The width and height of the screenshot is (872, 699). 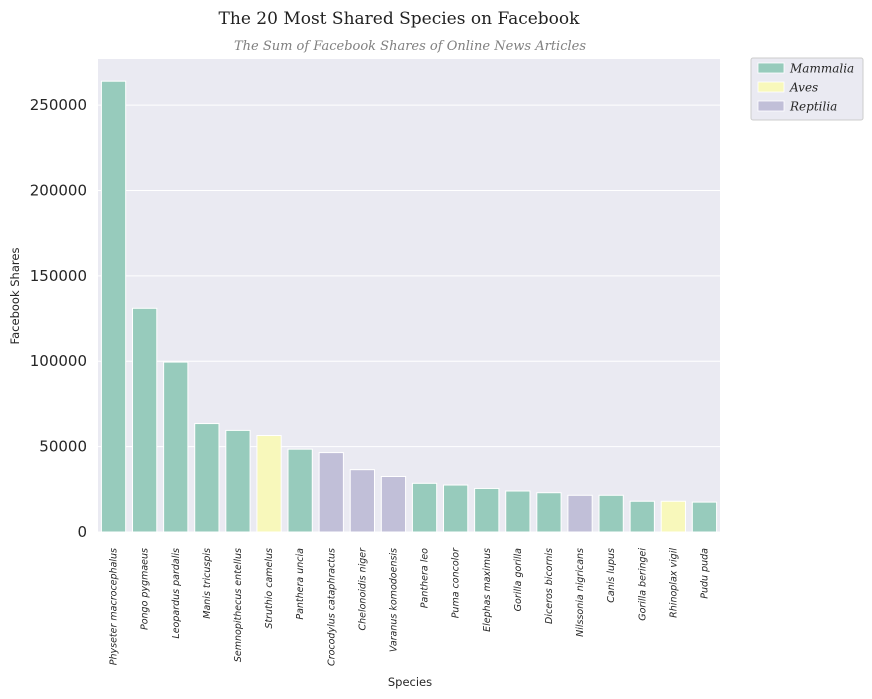 What do you see at coordinates (410, 682) in the screenshot?
I see `x-axis-label: Species` at bounding box center [410, 682].